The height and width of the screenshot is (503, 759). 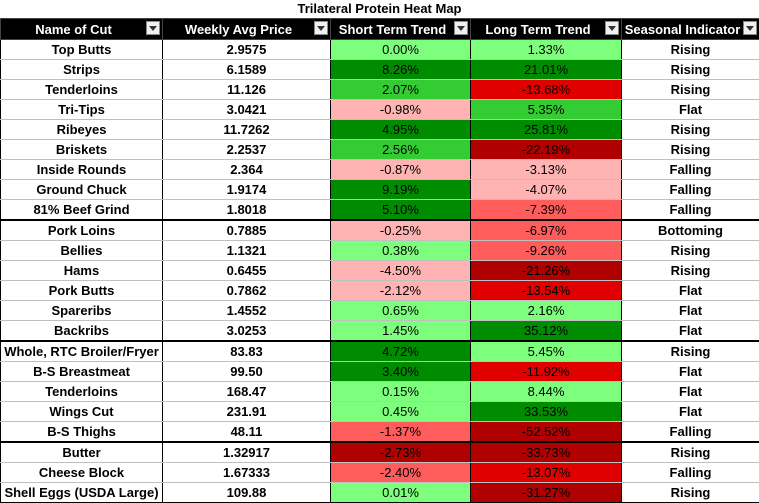 I want to click on weekly-price-cell: 1.67333, so click(x=246, y=472).